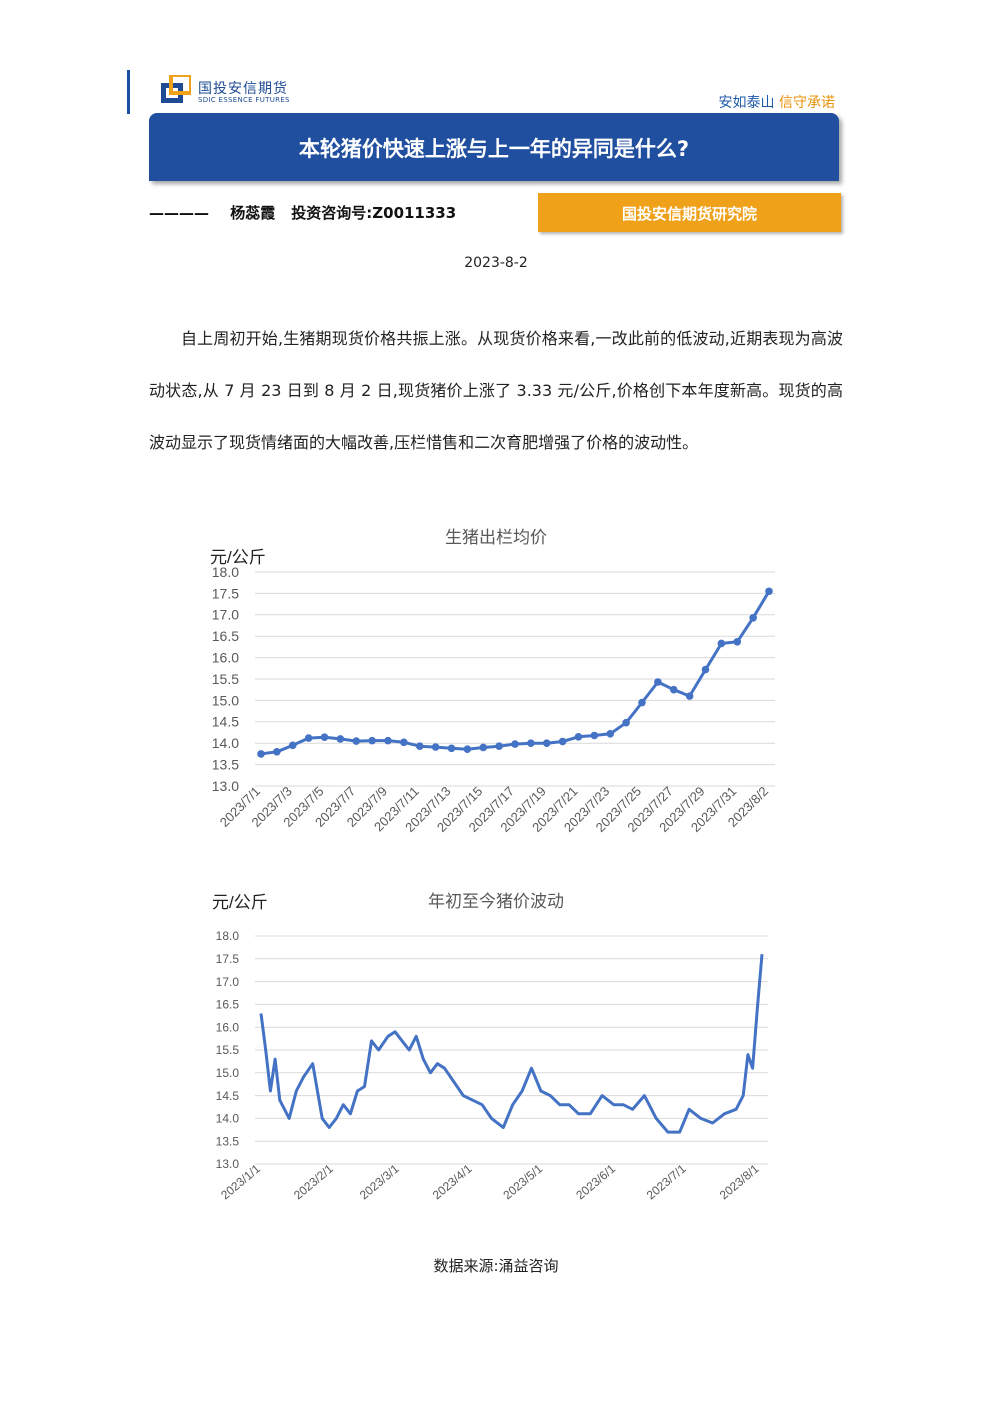 Image resolution: width=992 pixels, height=1403 pixels. What do you see at coordinates (746, 103) in the screenshot?
I see `slogan-part-1: 安如泰山` at bounding box center [746, 103].